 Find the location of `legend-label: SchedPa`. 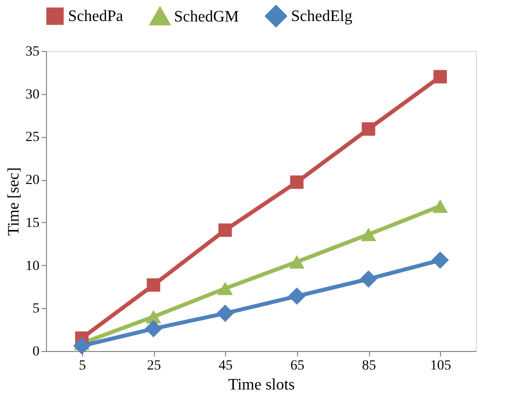

legend-label: SchedPa is located at coordinates (96, 17).